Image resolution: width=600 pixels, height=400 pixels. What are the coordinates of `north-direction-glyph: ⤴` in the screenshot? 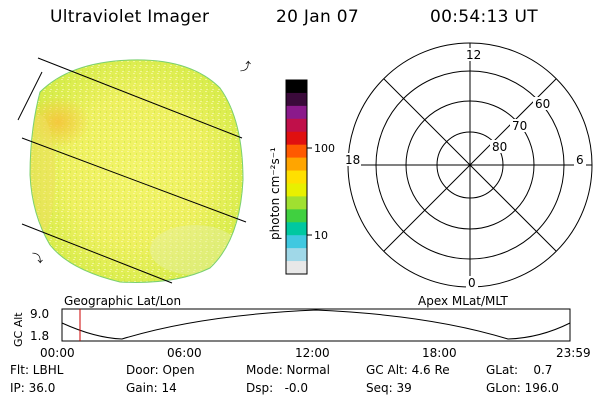 It's located at (245, 66).